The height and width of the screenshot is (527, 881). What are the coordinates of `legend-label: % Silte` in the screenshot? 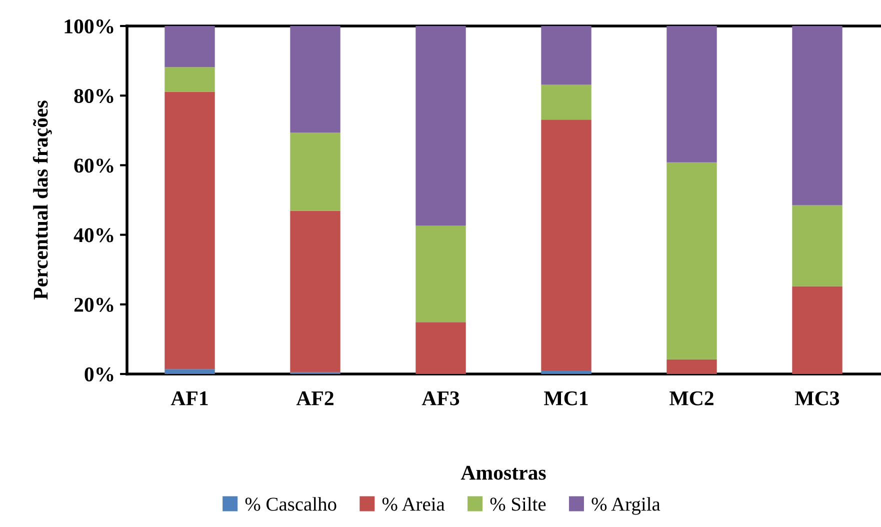 It's located at (518, 504).